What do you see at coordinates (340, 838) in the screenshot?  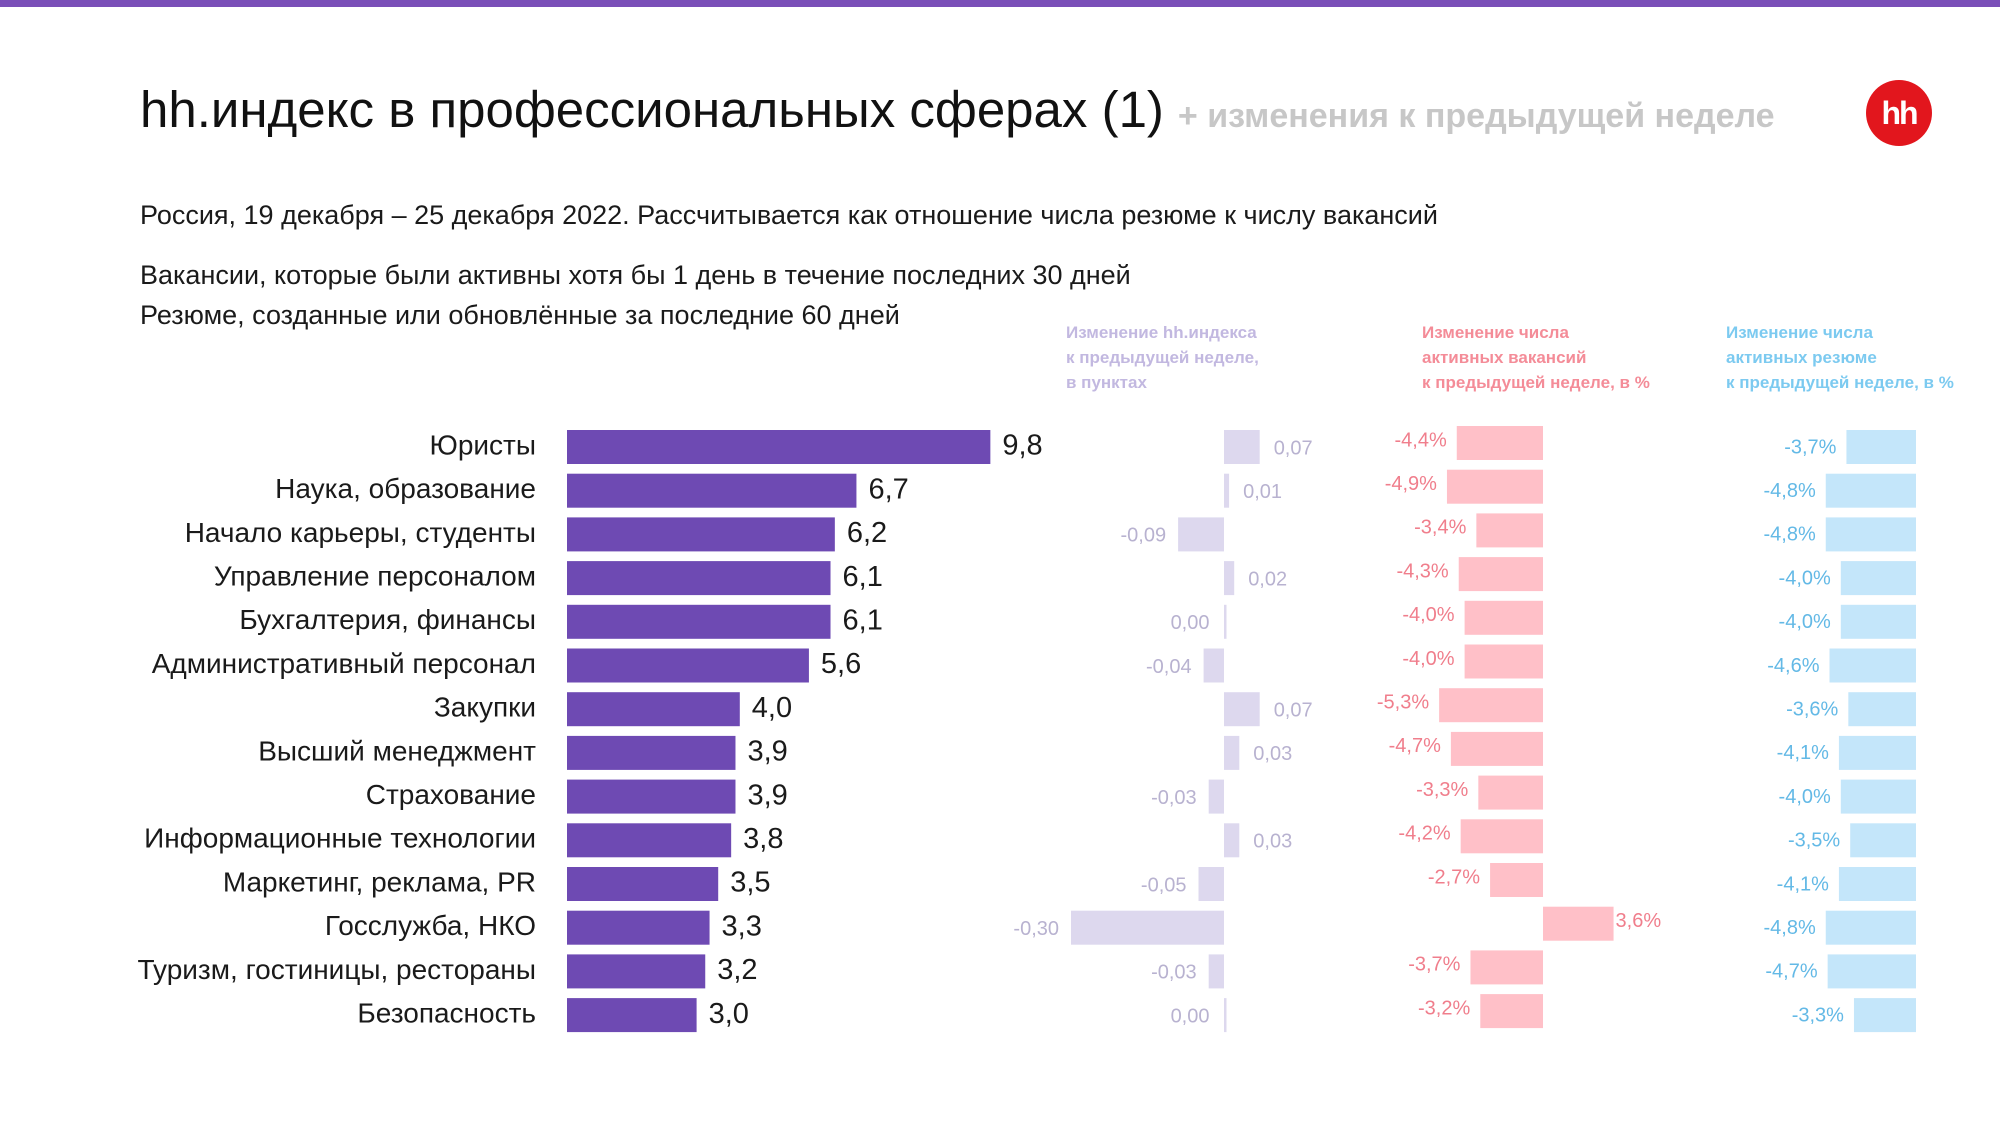 I see `category-label: Информационные технологии` at bounding box center [340, 838].